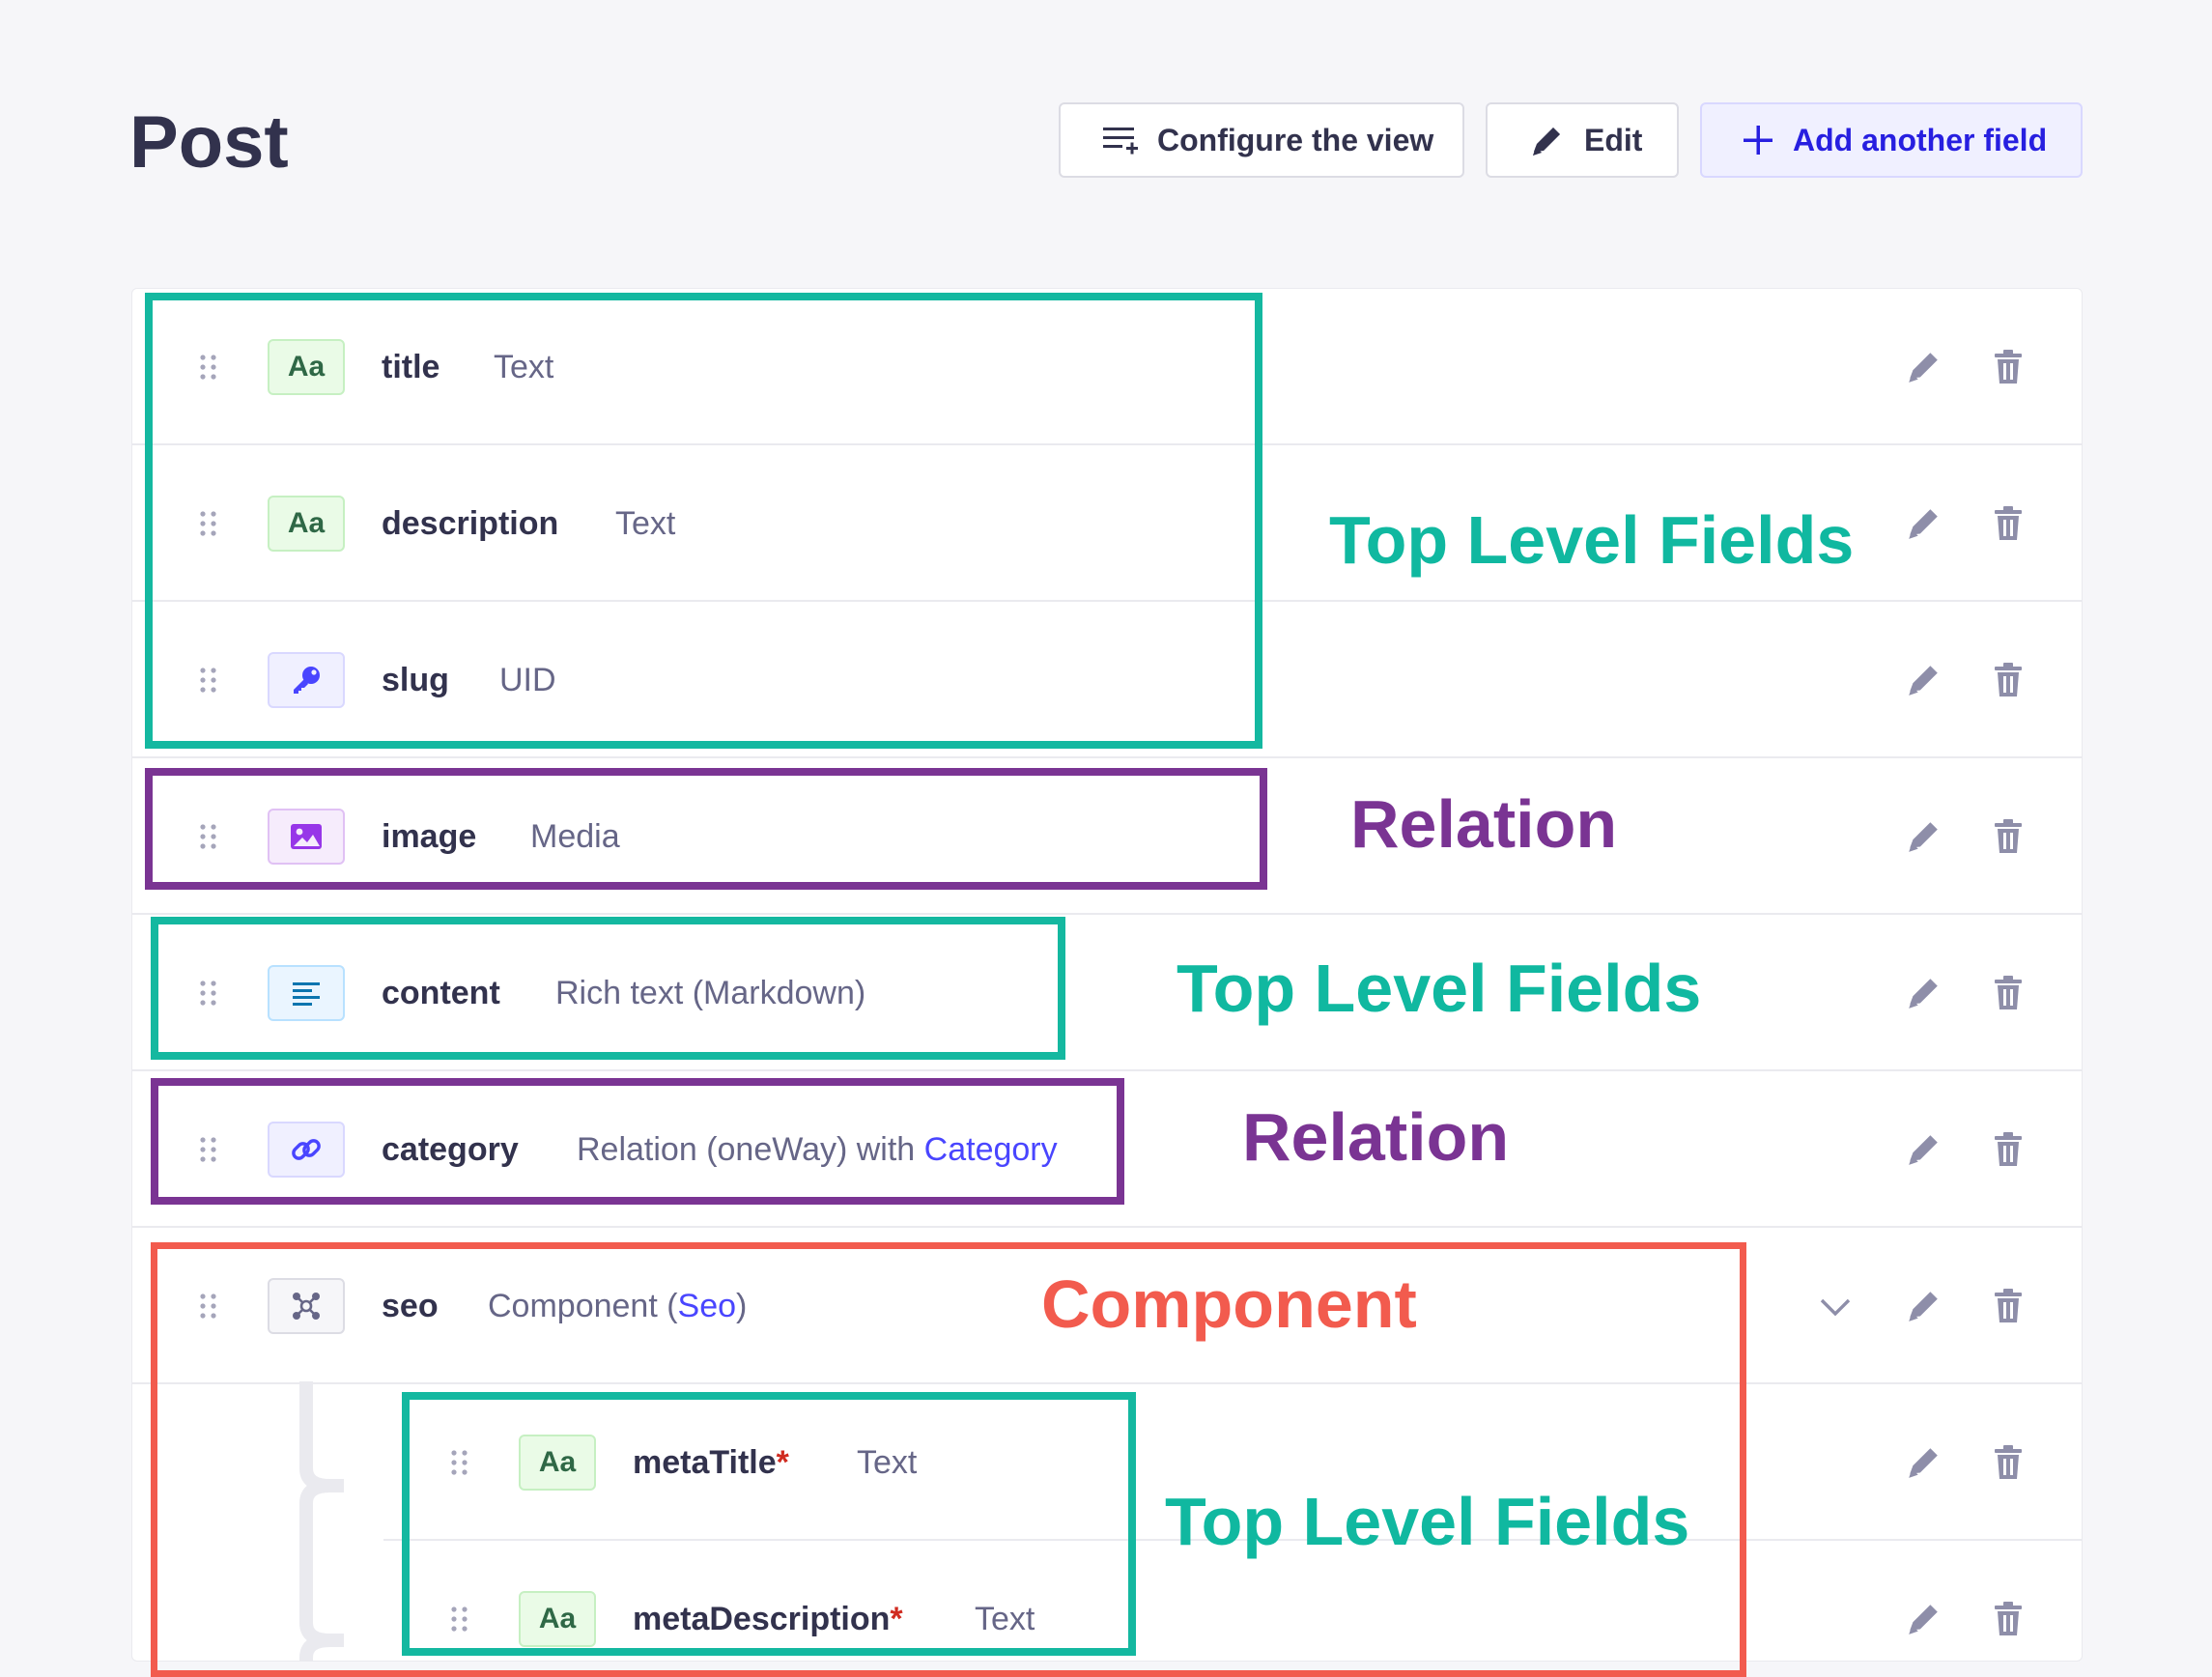 This screenshot has height=1677, width=2212. I want to click on image-icon, so click(306, 837).